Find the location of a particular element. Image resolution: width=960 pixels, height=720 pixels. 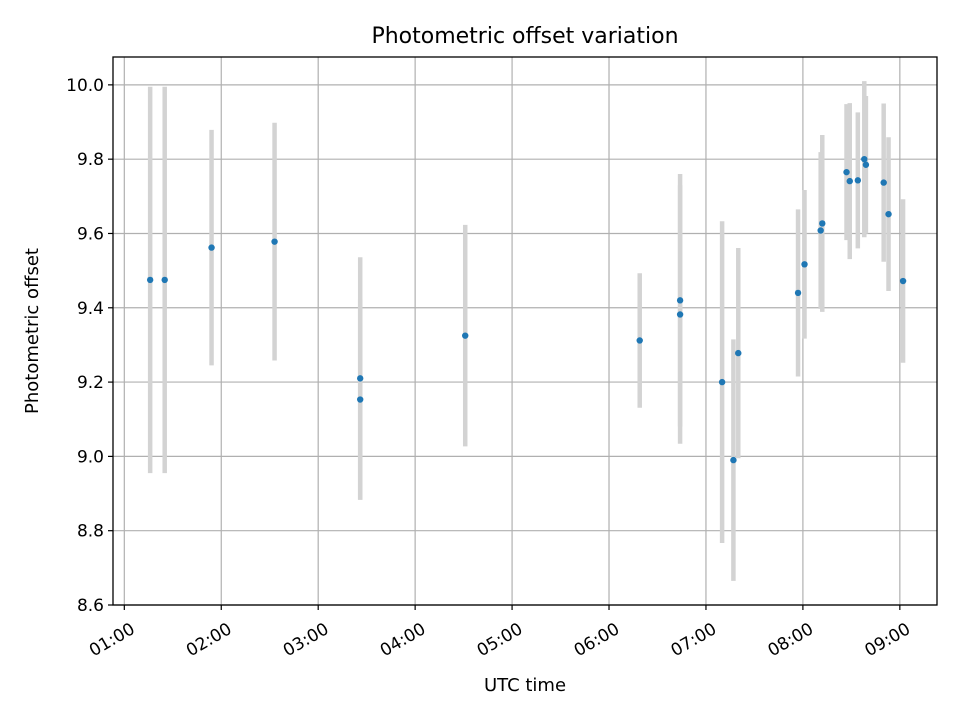

y-tick-label: 9.4 is located at coordinates (90, 309).